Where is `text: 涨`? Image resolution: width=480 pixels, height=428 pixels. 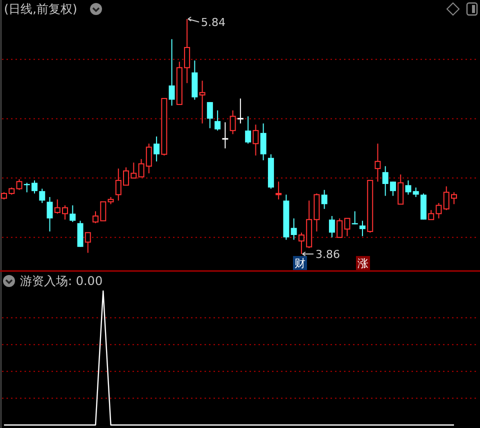
text: 涨 is located at coordinates (363, 263).